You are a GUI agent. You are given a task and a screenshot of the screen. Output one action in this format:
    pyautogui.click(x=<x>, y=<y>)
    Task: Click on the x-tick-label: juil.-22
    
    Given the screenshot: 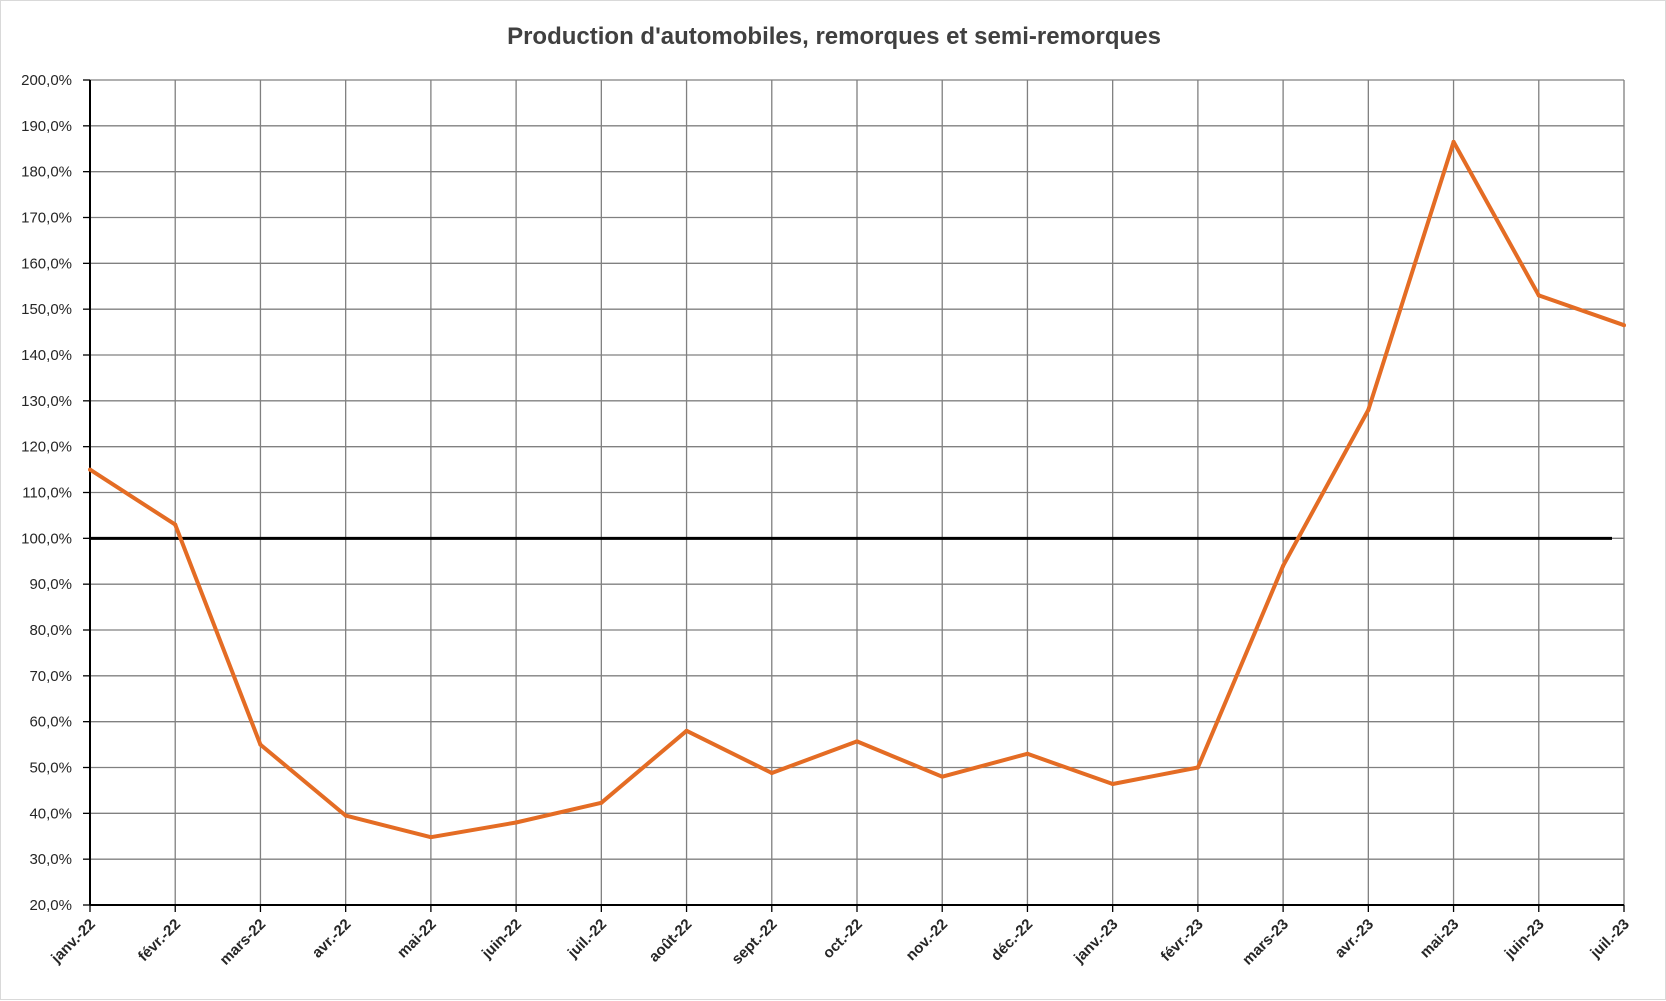 What is the action you would take?
    pyautogui.click(x=587, y=939)
    